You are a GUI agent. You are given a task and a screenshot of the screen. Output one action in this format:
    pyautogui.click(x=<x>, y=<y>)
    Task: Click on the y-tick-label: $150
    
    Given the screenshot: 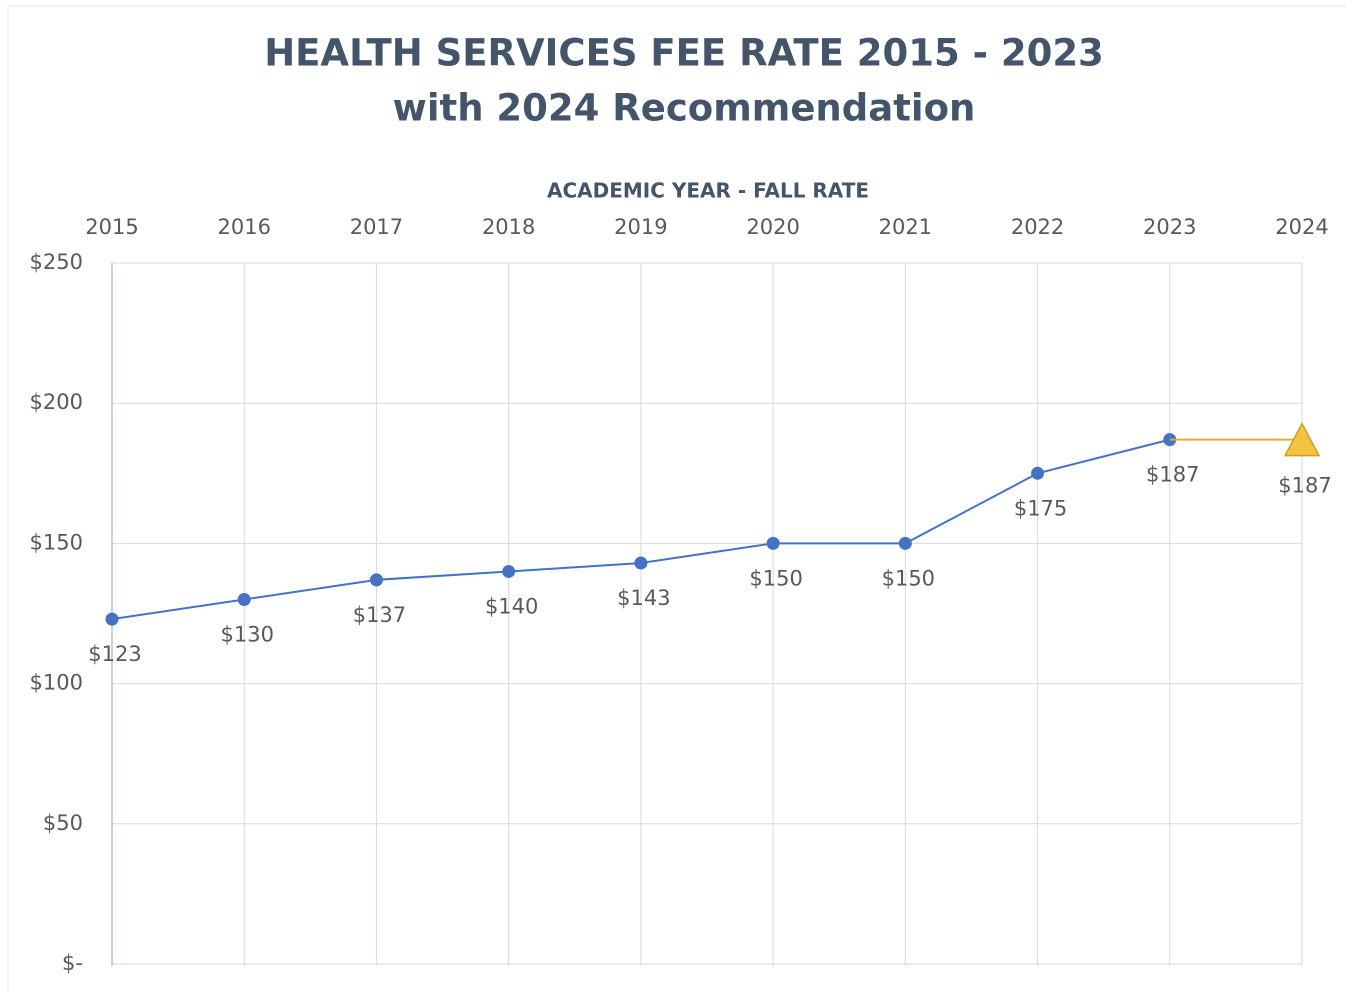 What is the action you would take?
    pyautogui.click(x=56, y=542)
    